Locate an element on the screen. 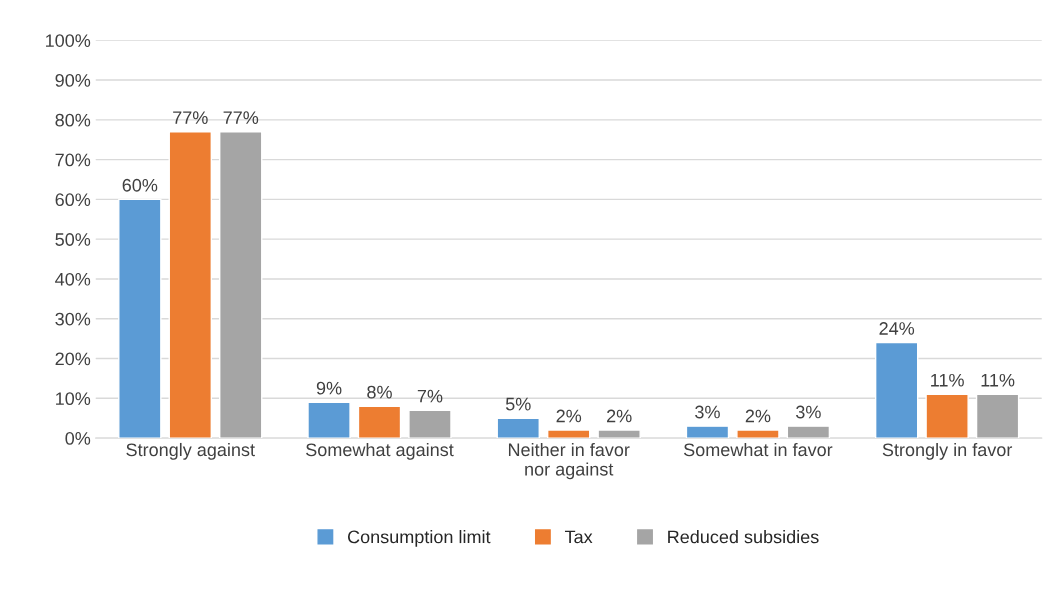 This screenshot has height=592, width=1063. data-label: 9% is located at coordinates (329, 388).